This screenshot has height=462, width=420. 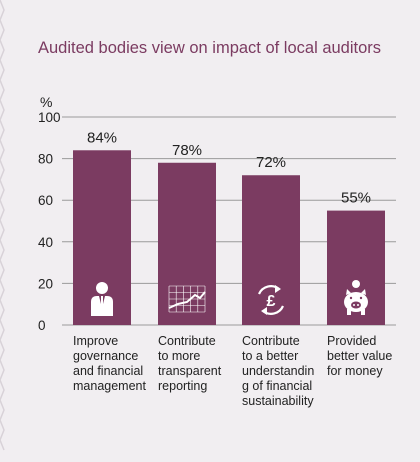 I want to click on category-label: Provided, so click(x=351, y=341).